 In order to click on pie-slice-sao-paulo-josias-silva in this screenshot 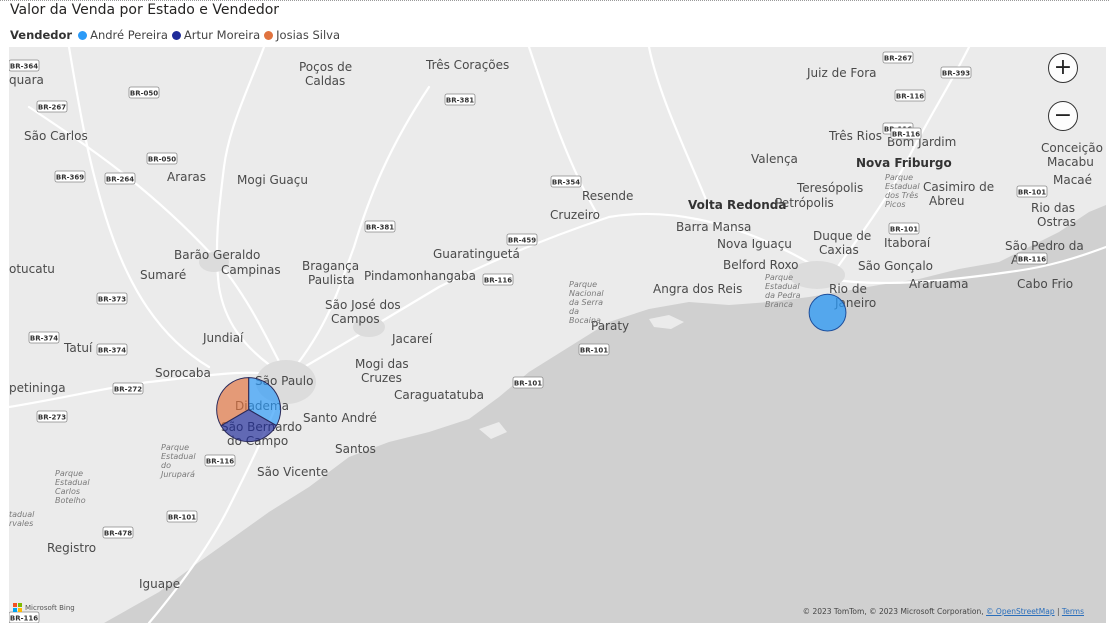, I will do `click(233, 402)`.